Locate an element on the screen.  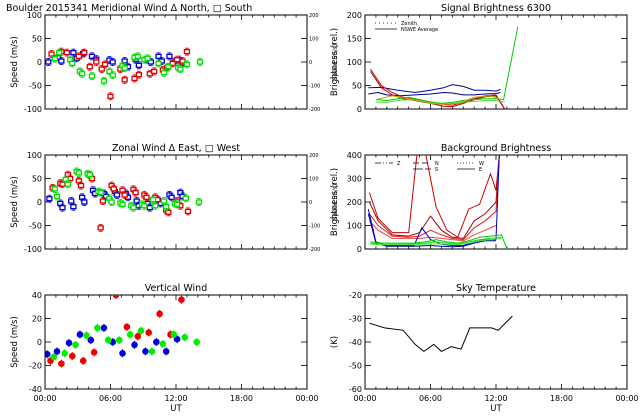
y-right-tick-label: -200 is located at coordinates (314, 250).